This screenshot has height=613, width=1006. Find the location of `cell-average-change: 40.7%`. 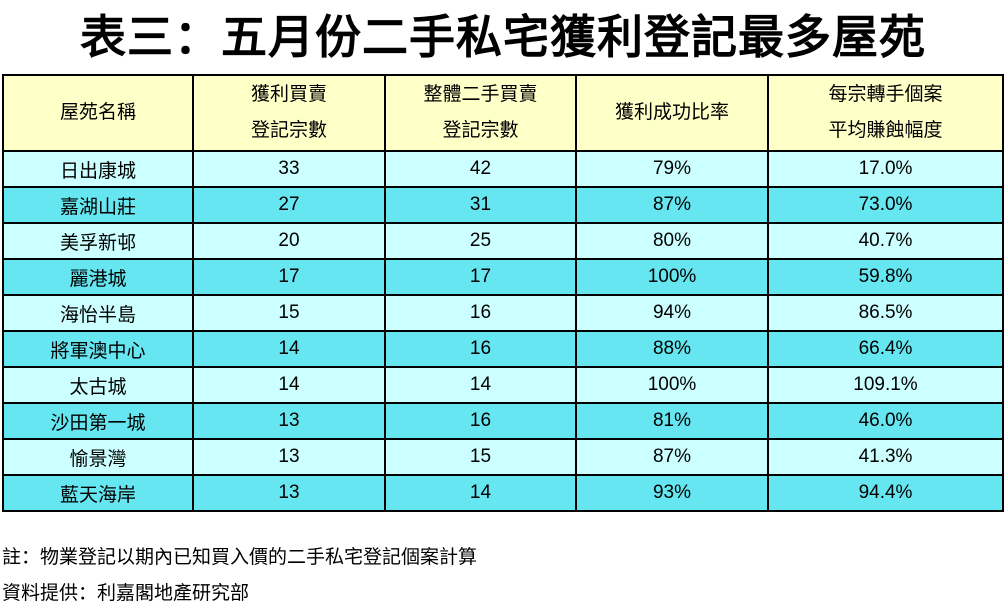

cell-average-change: 40.7% is located at coordinates (885, 241).